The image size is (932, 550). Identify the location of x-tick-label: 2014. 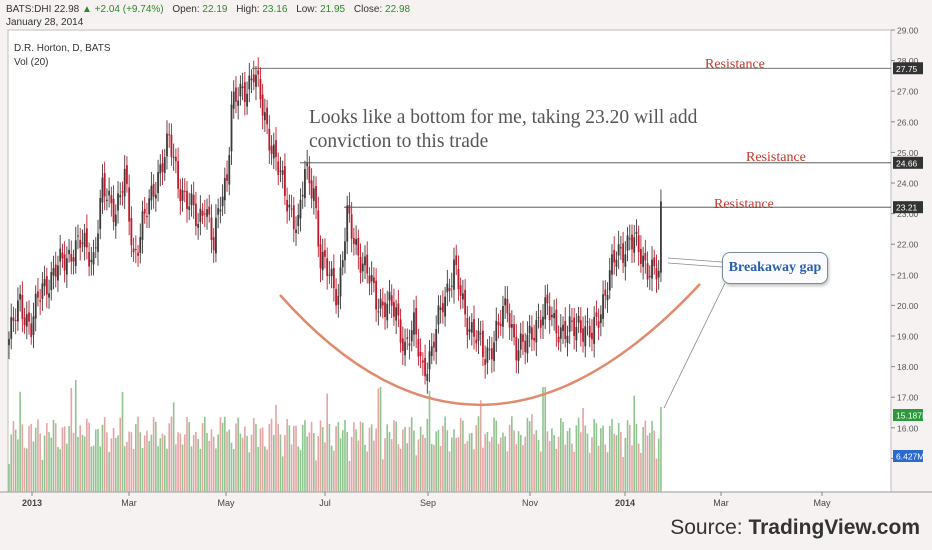
(625, 503).